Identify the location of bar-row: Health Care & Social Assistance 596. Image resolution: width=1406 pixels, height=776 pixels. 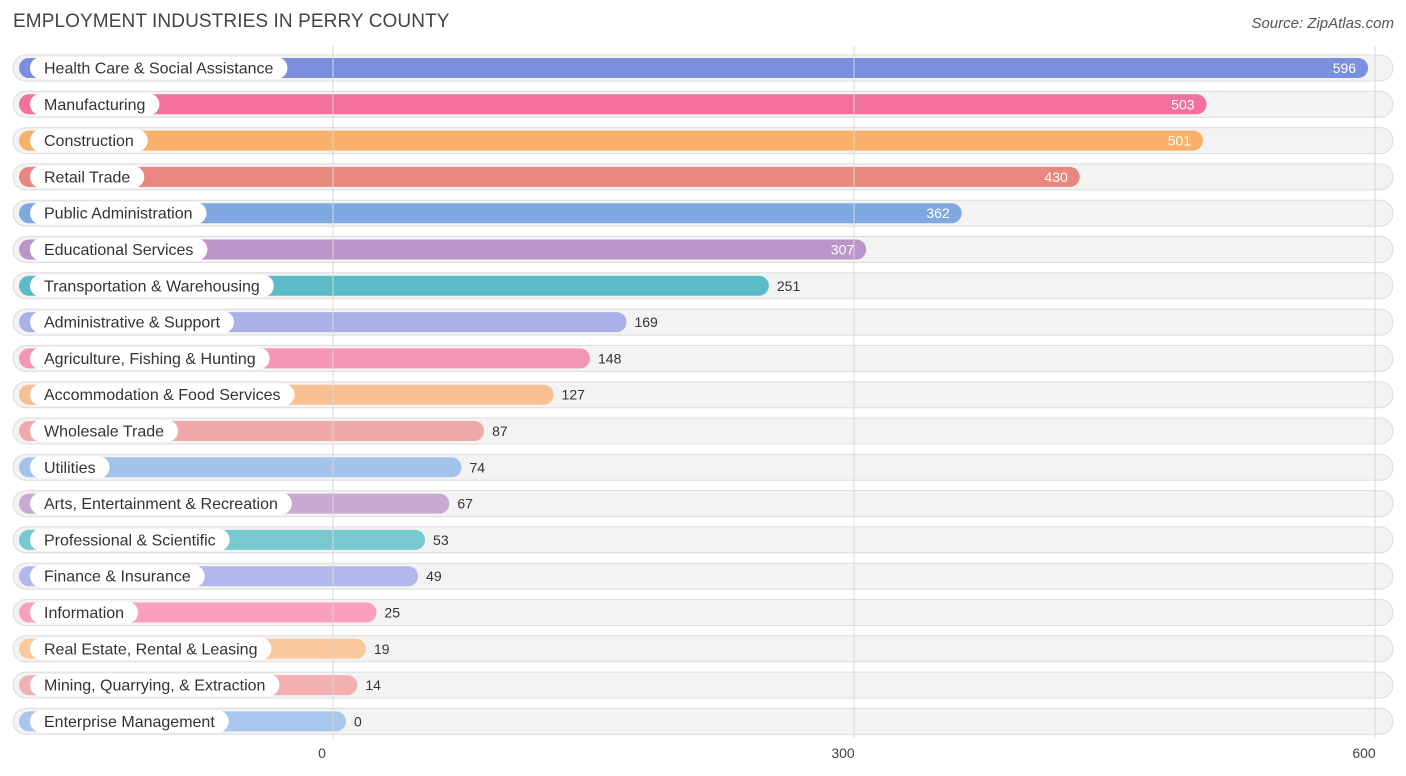
(703, 68).